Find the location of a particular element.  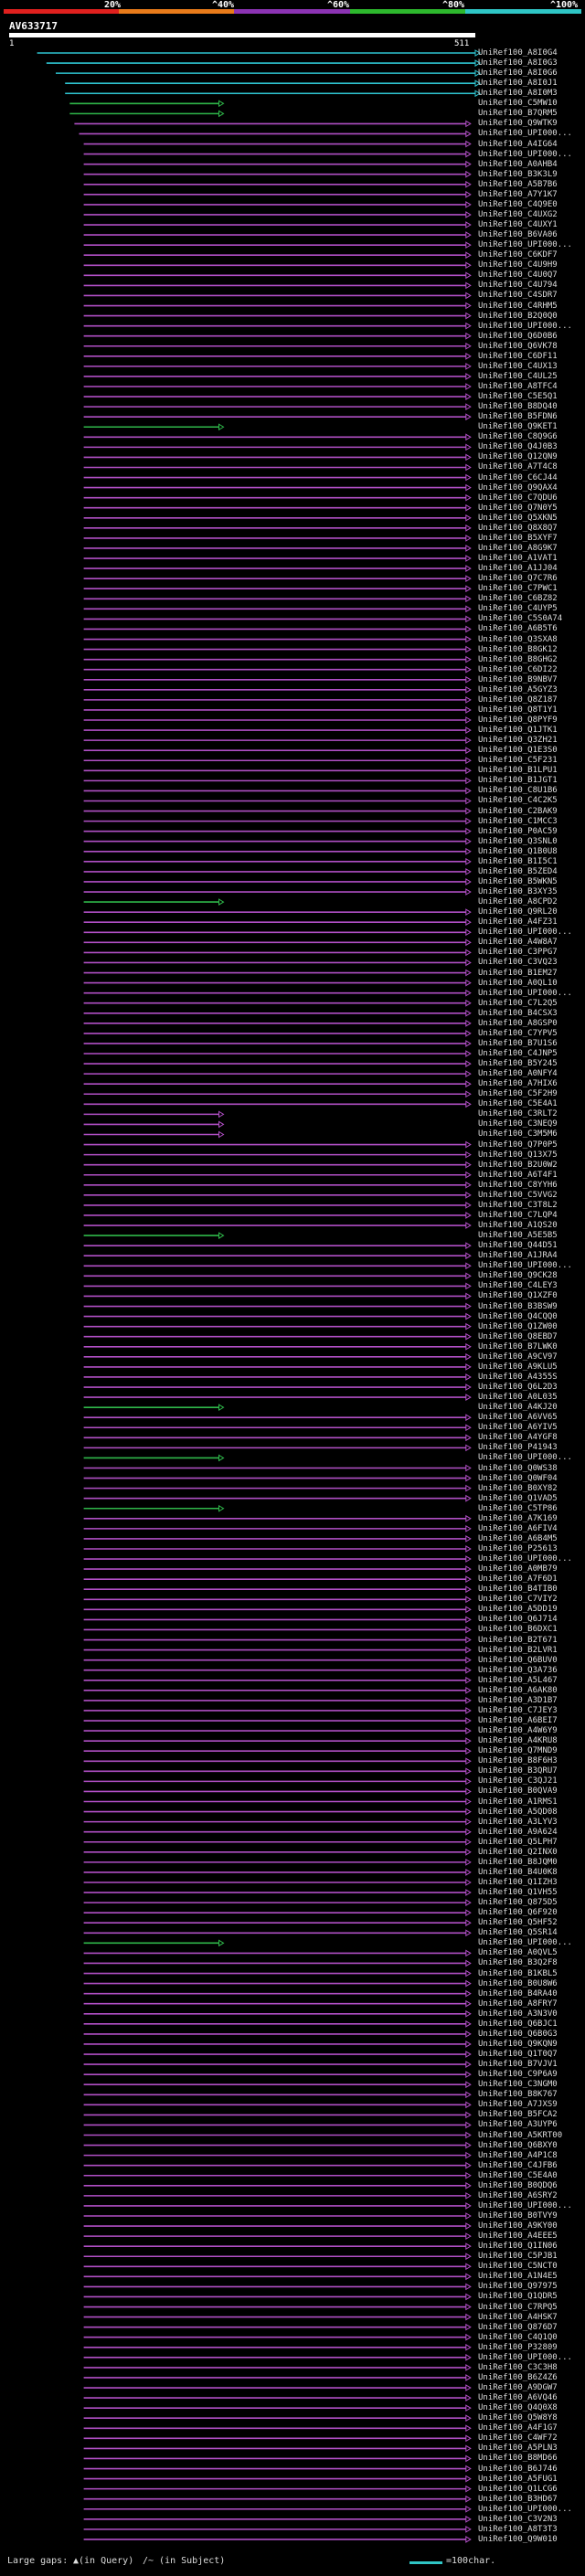

hit-label: UniRef100_Q8X8Q7 is located at coordinates (518, 528).